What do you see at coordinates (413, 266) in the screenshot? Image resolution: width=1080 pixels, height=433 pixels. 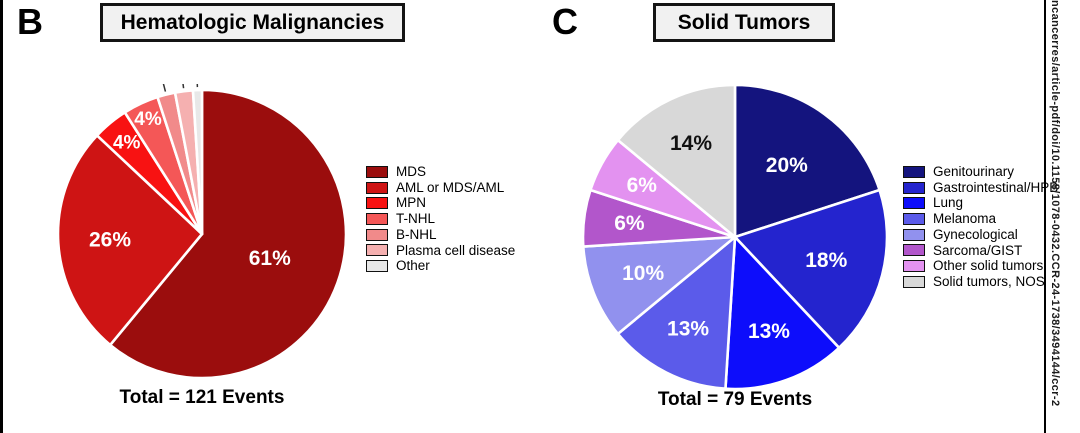 I see `legend-label: Other` at bounding box center [413, 266].